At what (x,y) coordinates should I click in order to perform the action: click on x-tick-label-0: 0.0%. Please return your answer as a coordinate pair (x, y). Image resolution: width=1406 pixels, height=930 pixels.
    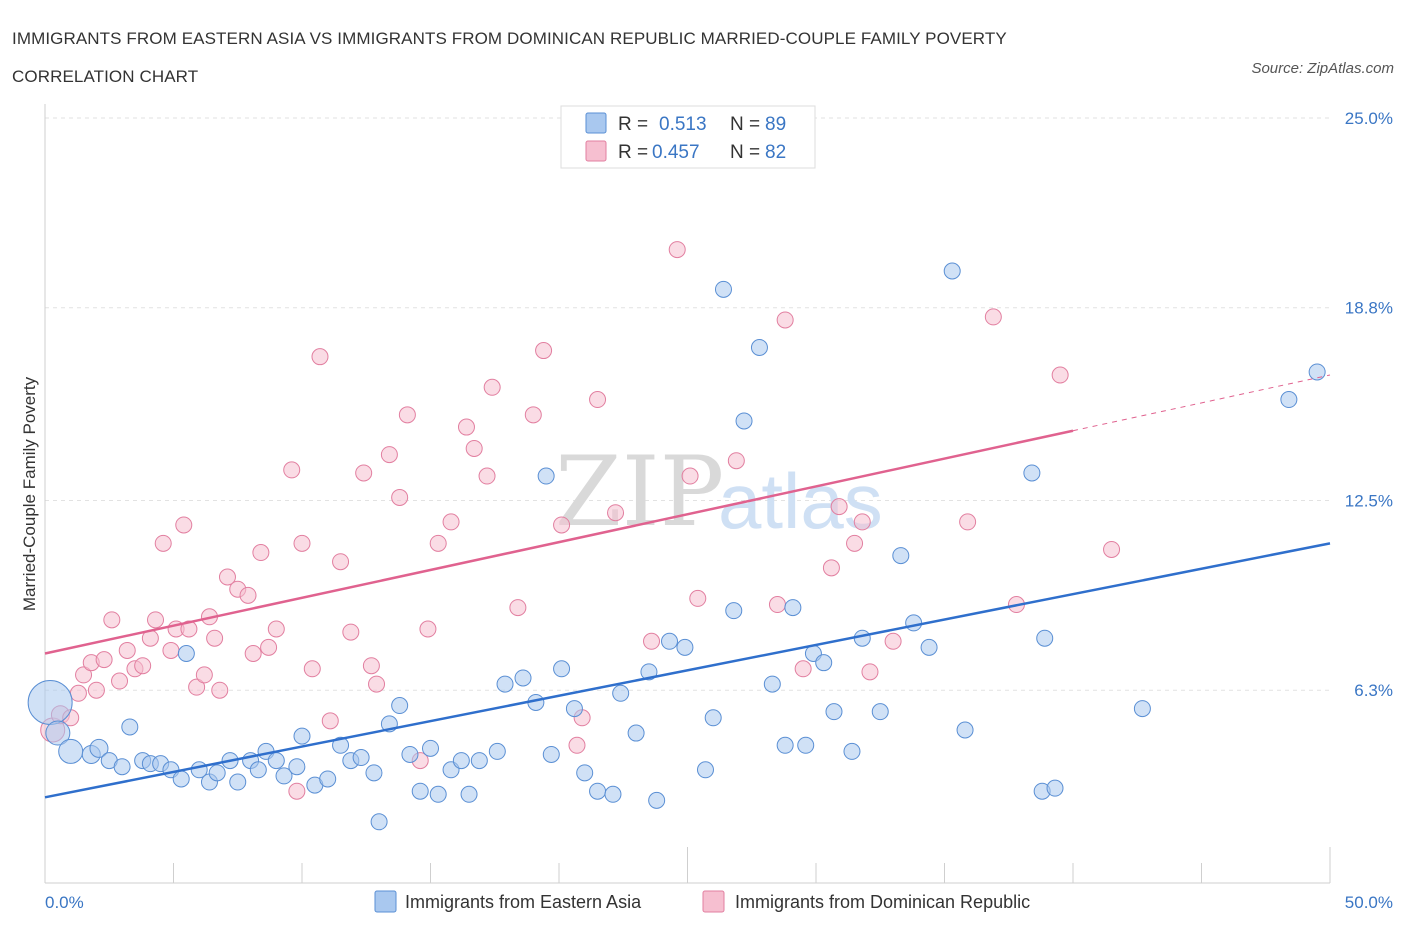
    Looking at the image, I should click on (64, 902).